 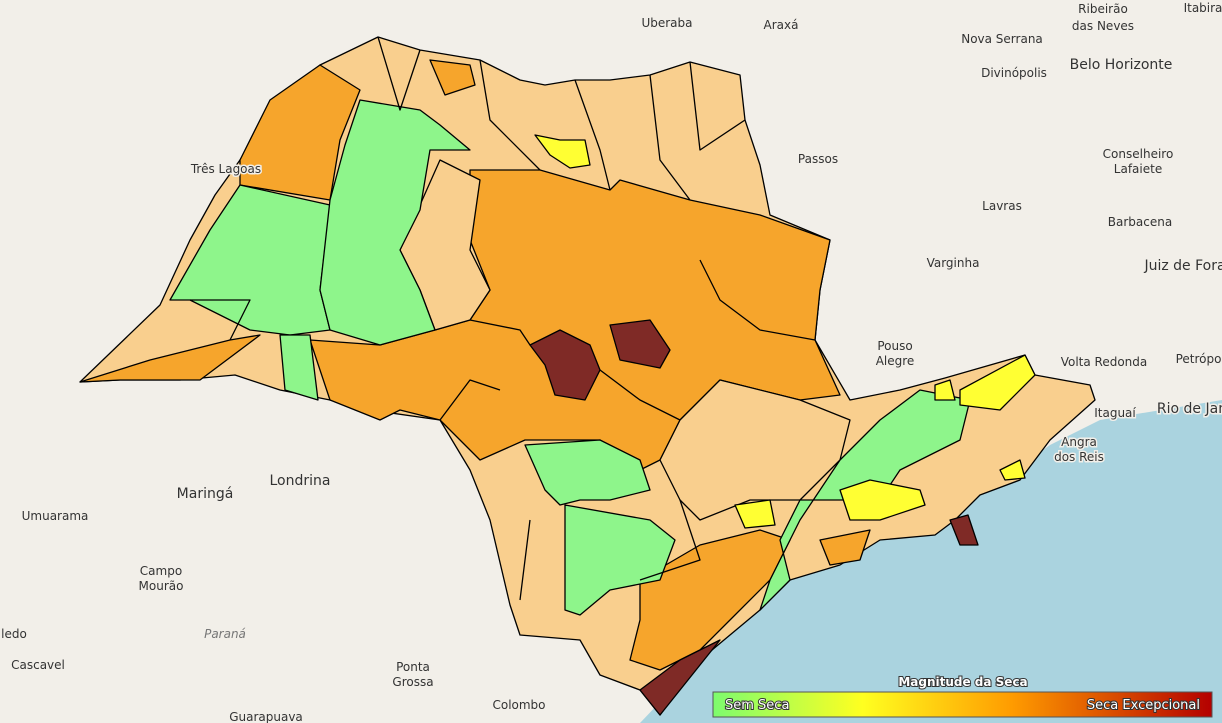 What do you see at coordinates (1103, 26) in the screenshot?
I see `city-label: das Neves` at bounding box center [1103, 26].